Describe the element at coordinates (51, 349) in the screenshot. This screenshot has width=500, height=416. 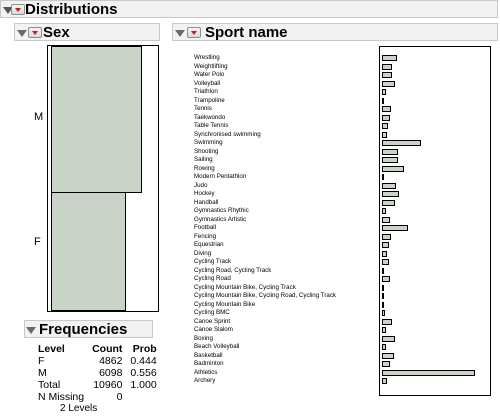
I see `column-header-level: Level` at that location.